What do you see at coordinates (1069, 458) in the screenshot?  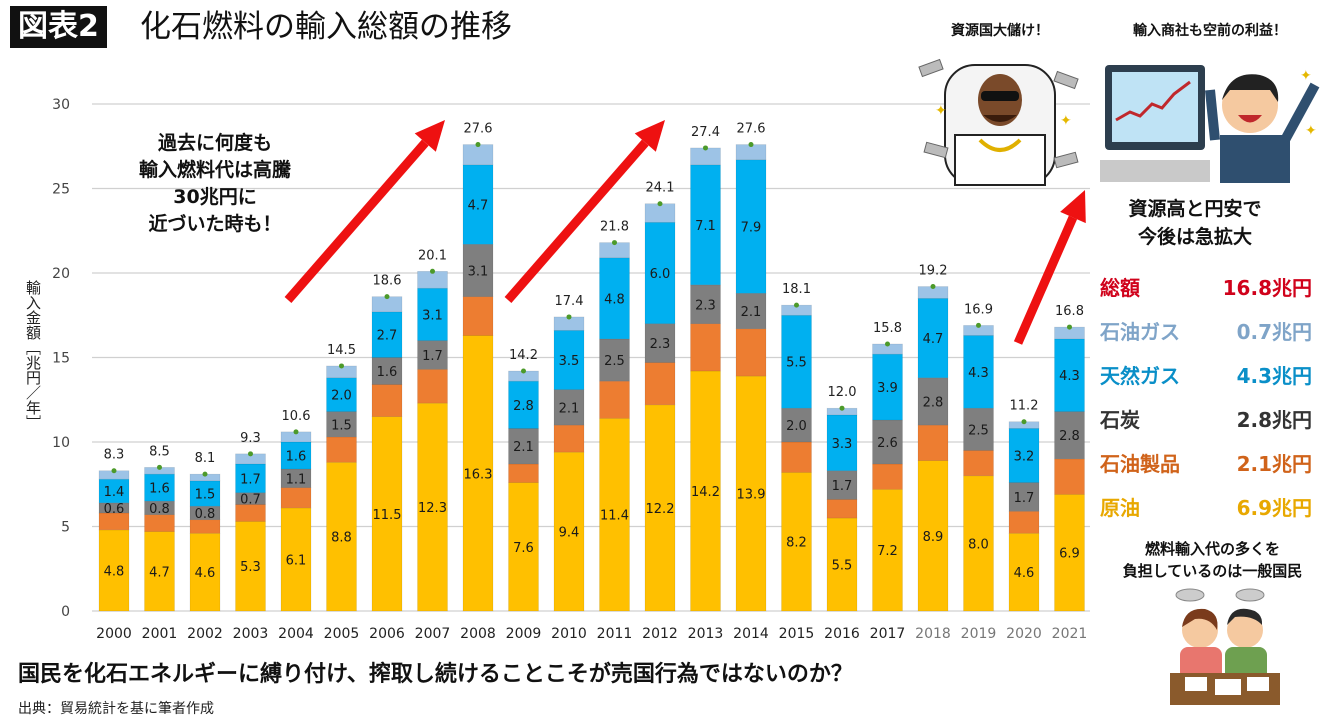 I see `bar-stack: 6.9 2.8 4.3 16.8` at bounding box center [1069, 458].